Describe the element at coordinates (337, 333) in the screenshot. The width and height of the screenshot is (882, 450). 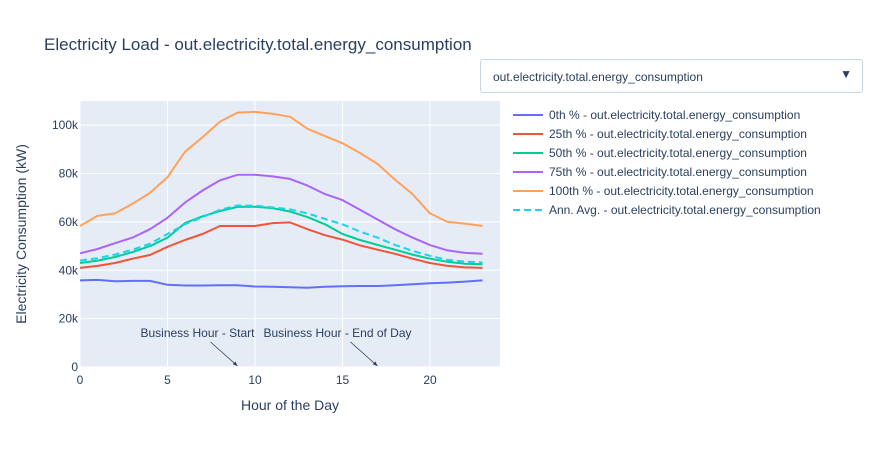
I see `annotation-label: Business Hour - End of Day` at that location.